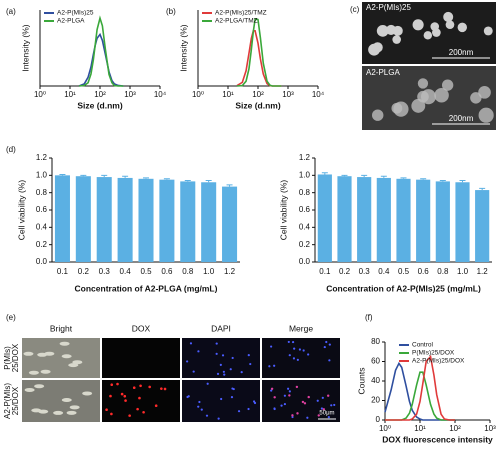 The image size is (500, 456). What do you see at coordinates (461, 52) in the screenshot?
I see `scale-label: 200nm` at bounding box center [461, 52].